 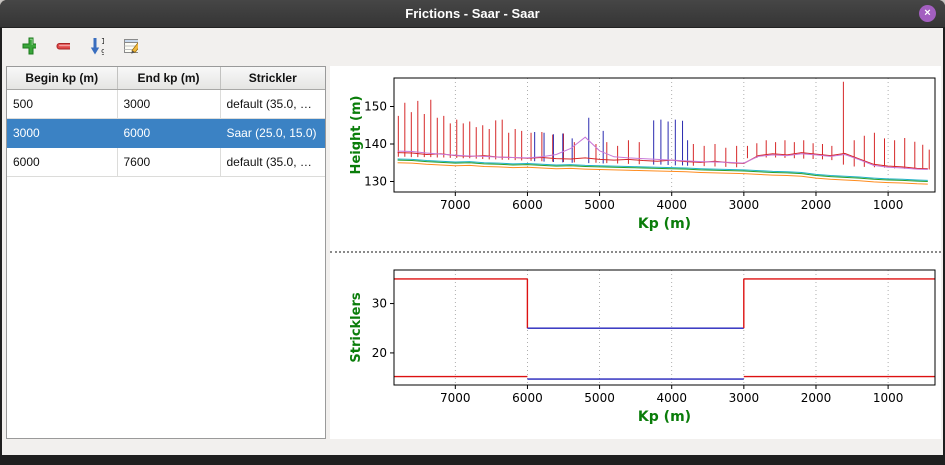 I want to click on chart-splitter, so click(x=635, y=254).